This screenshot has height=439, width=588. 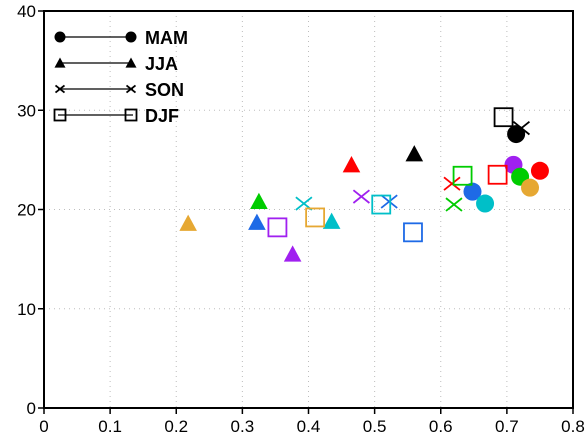 What do you see at coordinates (120, 77) in the screenshot?
I see `legend: MAM JJA SON DJF` at bounding box center [120, 77].